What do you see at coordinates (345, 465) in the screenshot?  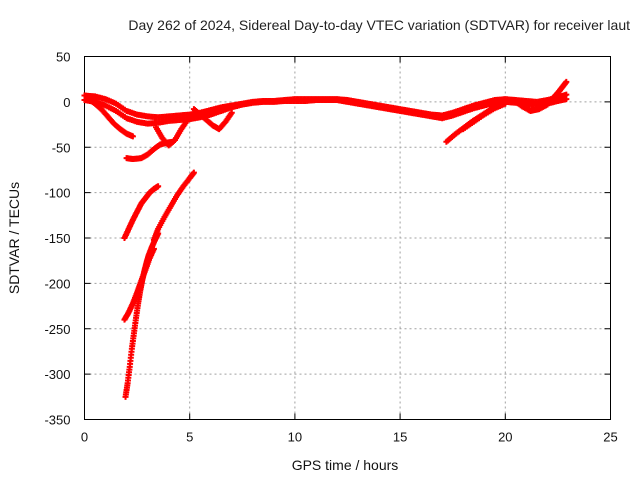 I see `x-axis-label: GPS time / hours` at bounding box center [345, 465].